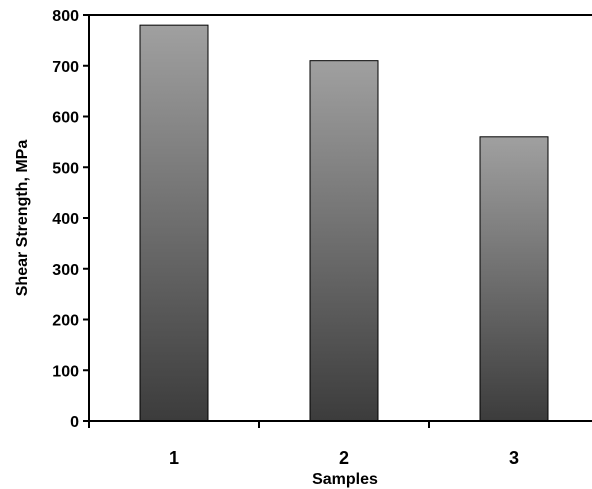 This screenshot has width=592, height=489. What do you see at coordinates (65, 371) in the screenshot?
I see `y-tick-label: 100` at bounding box center [65, 371].